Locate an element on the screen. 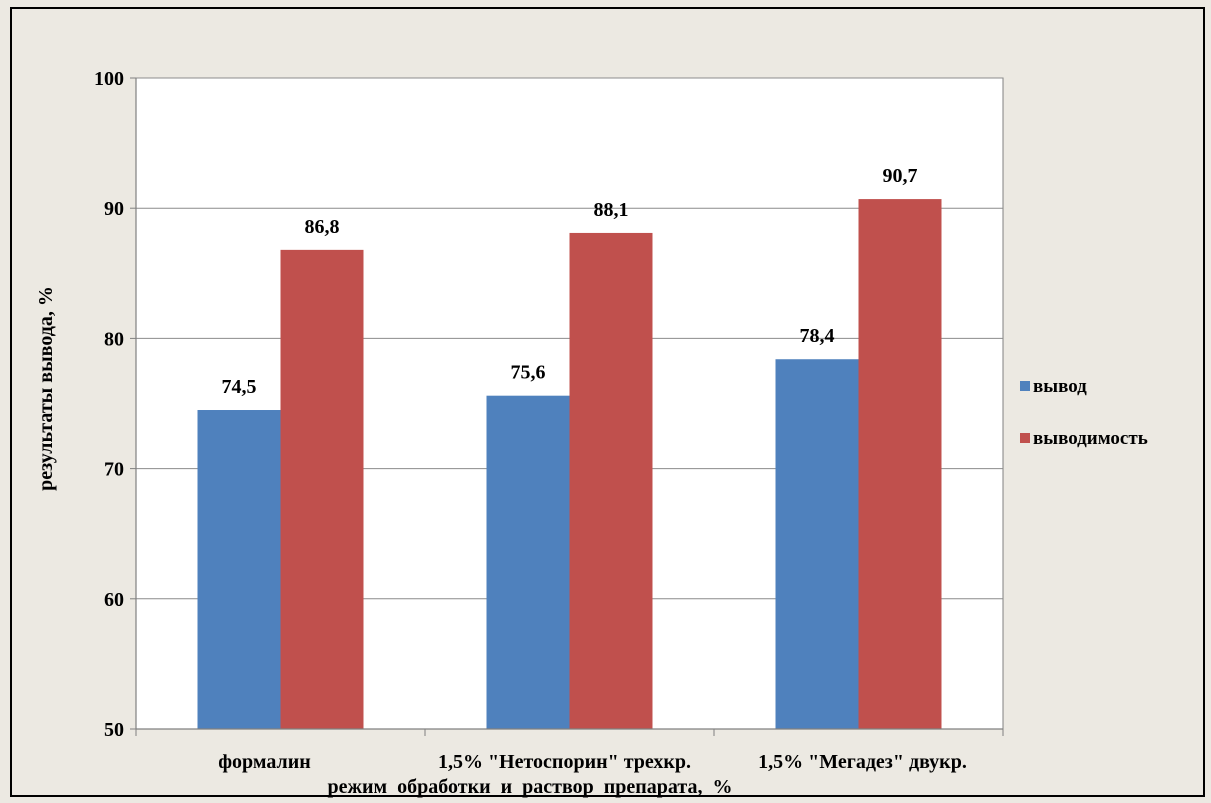 The height and width of the screenshot is (803, 1211). y-tick-label: 80 is located at coordinates (114, 339).